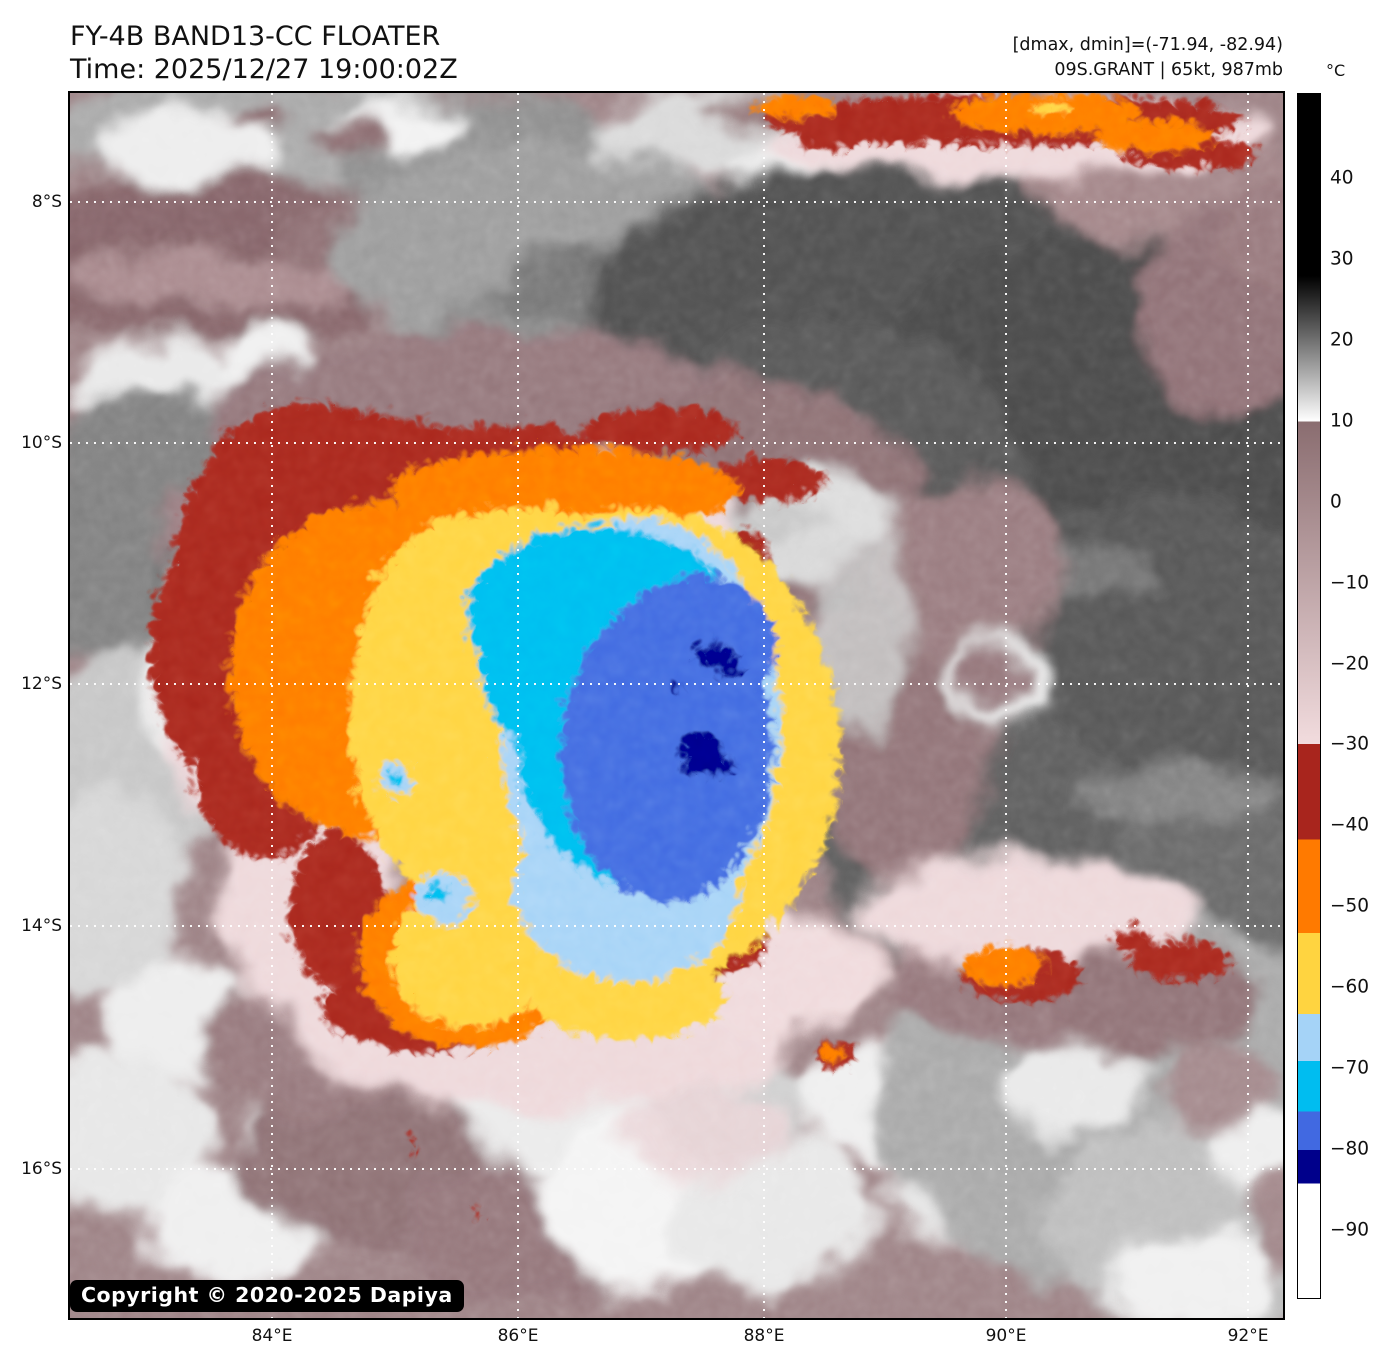  Describe the element at coordinates (1350, 1068) in the screenshot. I see `colorbar-tick-label: −70` at that location.